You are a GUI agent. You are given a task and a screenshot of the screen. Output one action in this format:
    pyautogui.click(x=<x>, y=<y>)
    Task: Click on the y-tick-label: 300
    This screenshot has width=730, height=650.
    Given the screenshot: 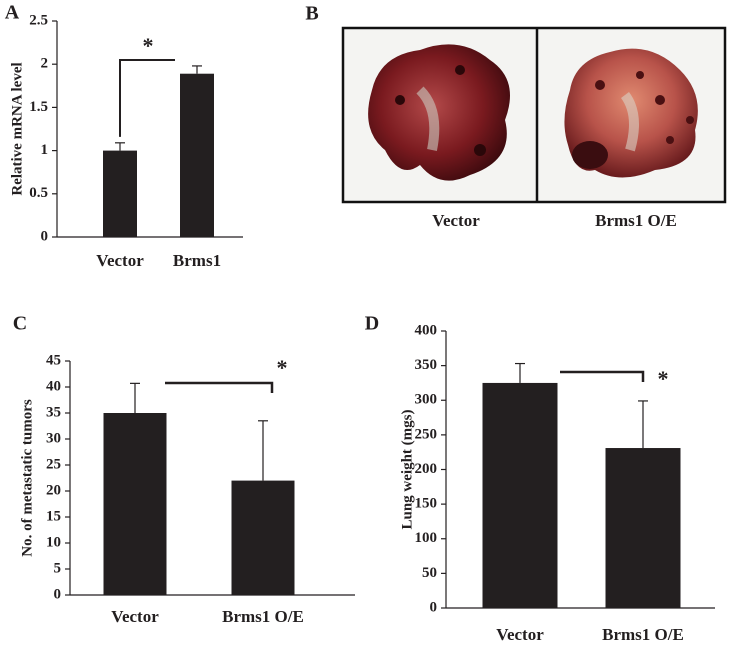 What is the action you would take?
    pyautogui.click(x=426, y=400)
    